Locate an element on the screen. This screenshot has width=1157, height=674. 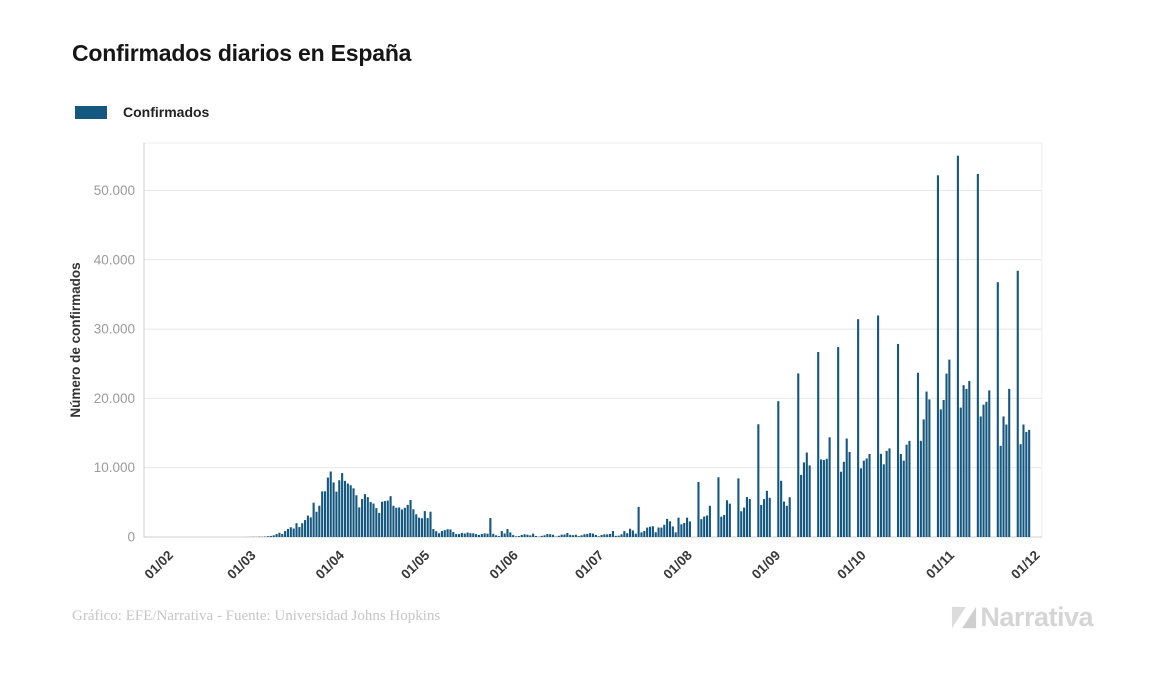
legend: Confirmados is located at coordinates (142, 112).